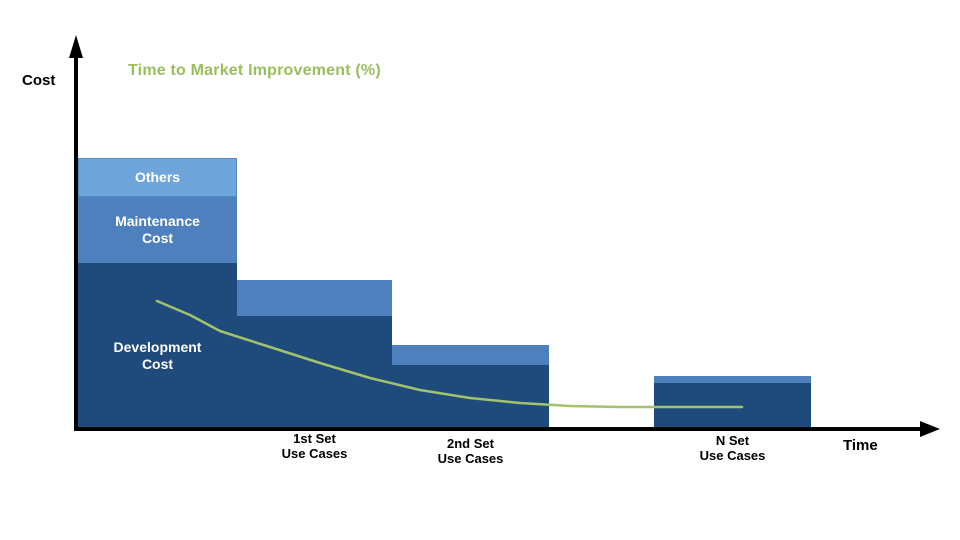  What do you see at coordinates (314, 371) in the screenshot?
I see `bar-2-development-segment` at bounding box center [314, 371].